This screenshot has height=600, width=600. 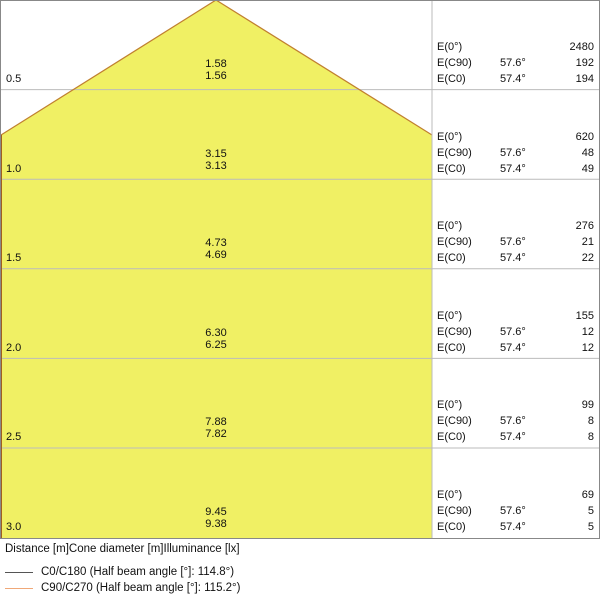 I want to click on illuminance-ec90: 12, so click(x=587, y=331).